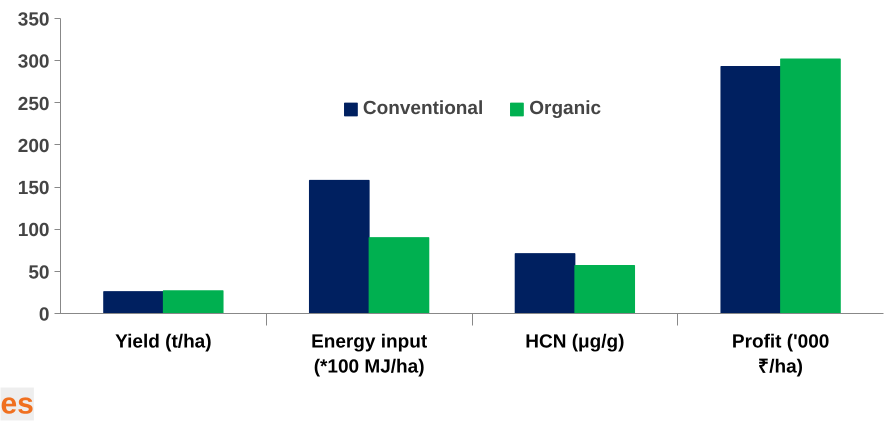 This screenshot has height=425, width=888. What do you see at coordinates (423, 109) in the screenshot?
I see `legend-label: Conventional` at bounding box center [423, 109].